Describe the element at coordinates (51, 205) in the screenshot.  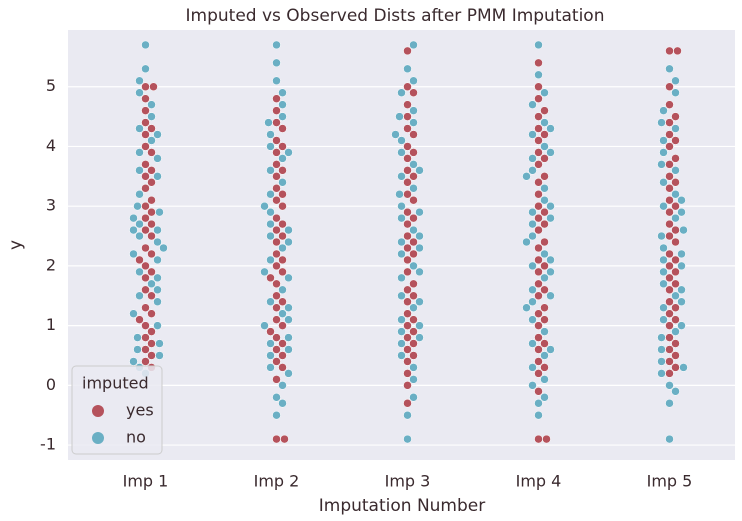
I see `y-tick-label: 3` at that location.